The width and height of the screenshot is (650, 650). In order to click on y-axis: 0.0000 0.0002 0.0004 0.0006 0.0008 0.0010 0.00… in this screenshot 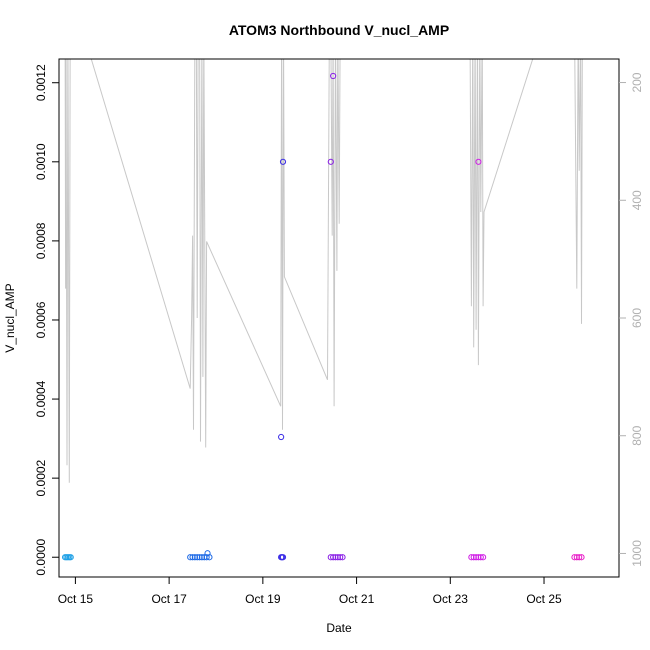, I will do `click(46, 320)`.